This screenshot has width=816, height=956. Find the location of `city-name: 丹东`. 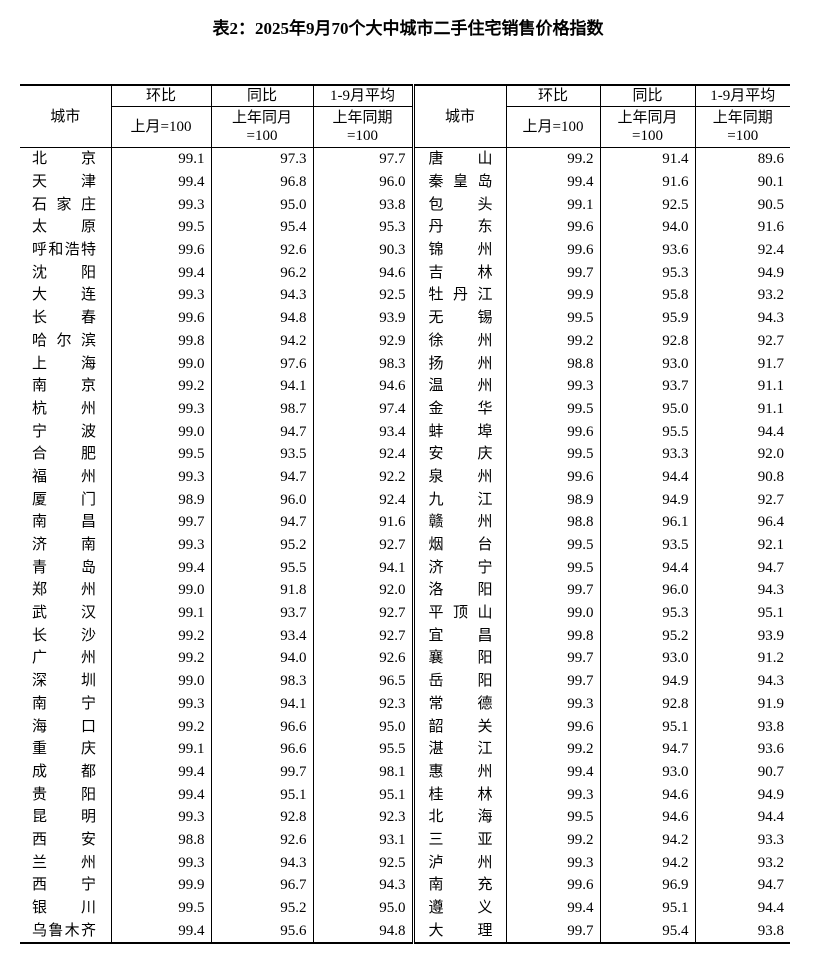

city-name: 丹东 is located at coordinates (460, 227).